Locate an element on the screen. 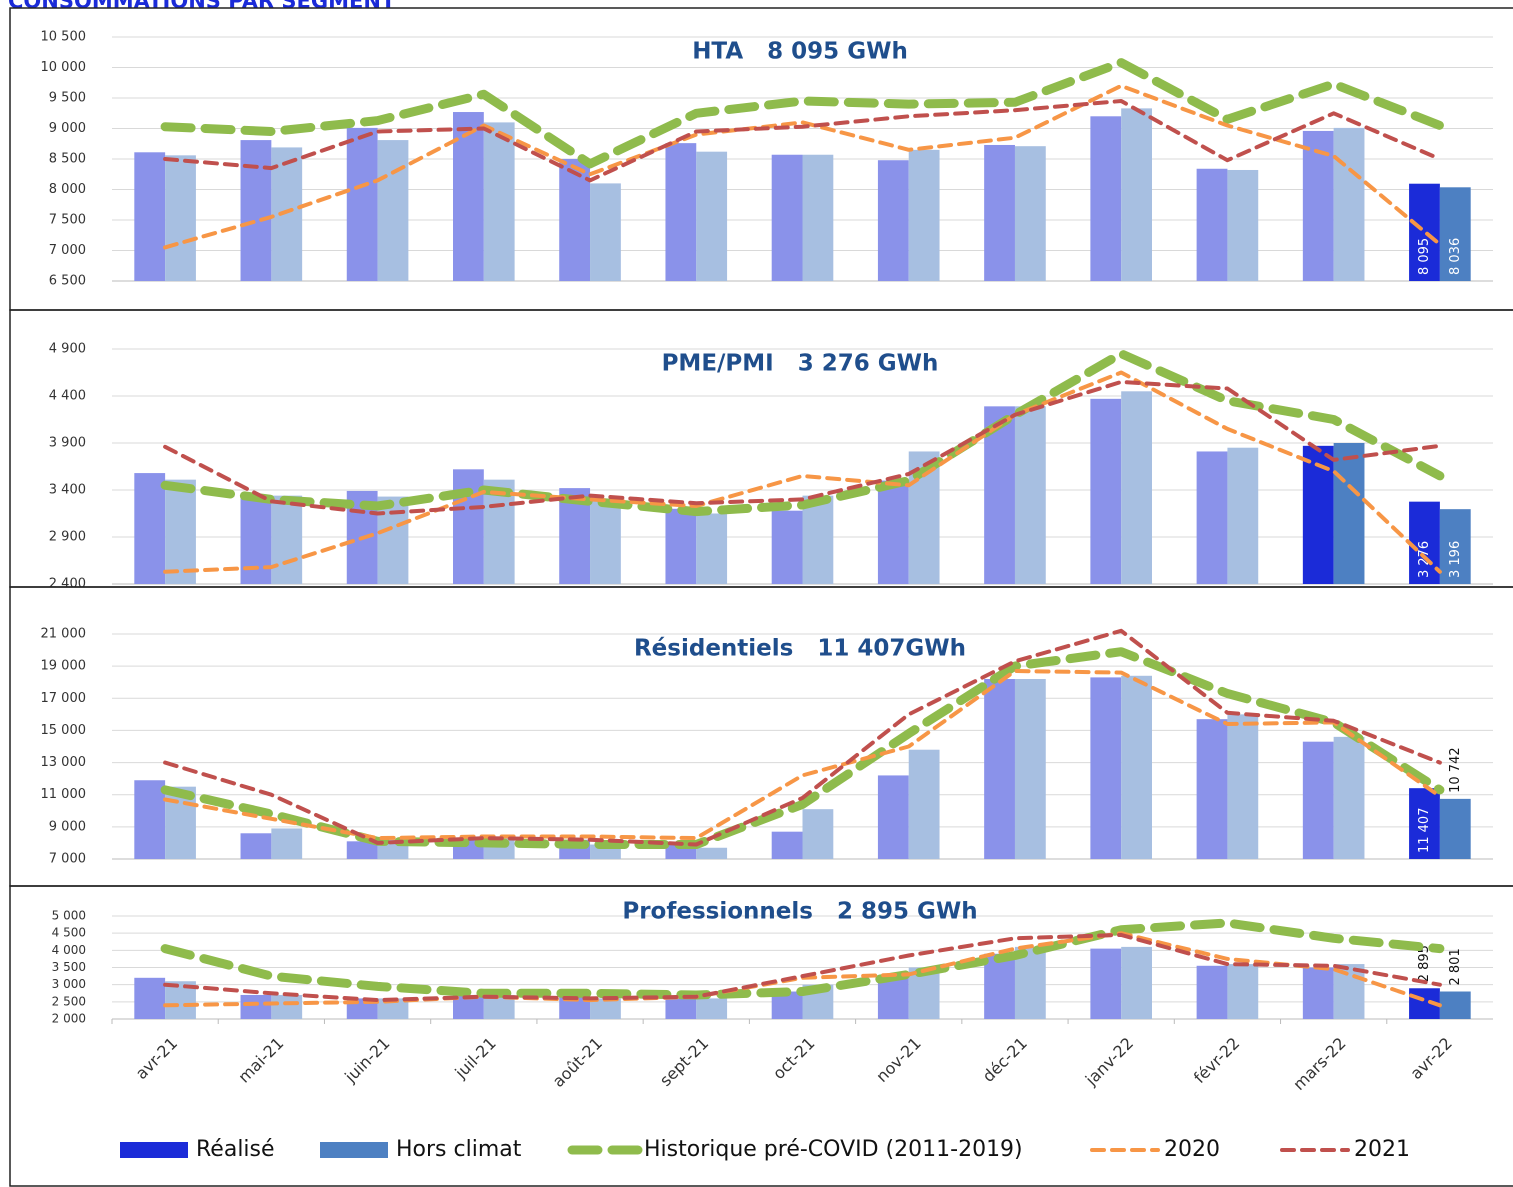 This screenshot has height=1187, width=1513. value-label: 8 036 is located at coordinates (1455, 256).